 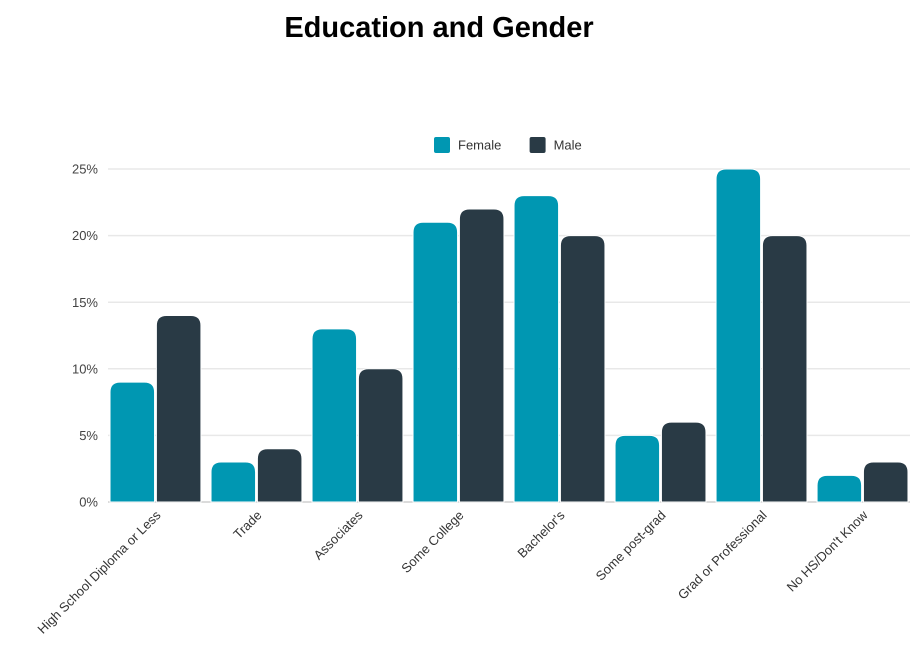 I want to click on y-tick-label: 20%, so click(x=85, y=236).